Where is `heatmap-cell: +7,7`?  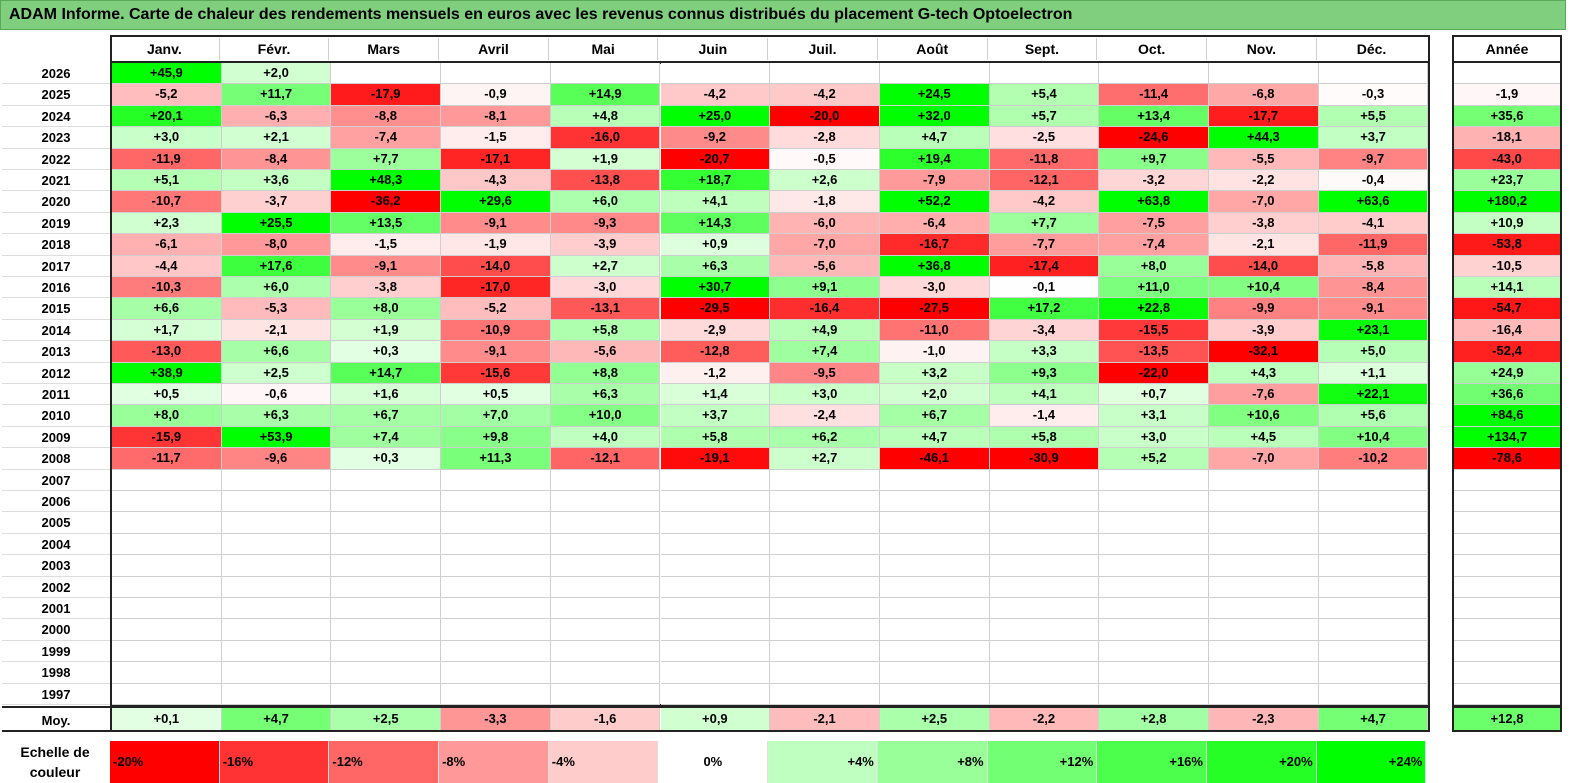
heatmap-cell: +7,7 is located at coordinates (386, 159).